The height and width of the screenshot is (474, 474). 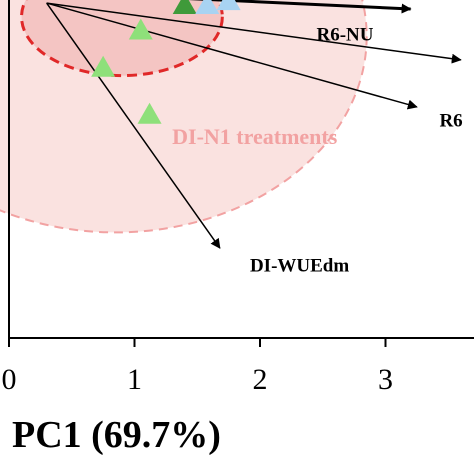 I want to click on region-label: DI-N1 treatments, so click(x=255, y=136).